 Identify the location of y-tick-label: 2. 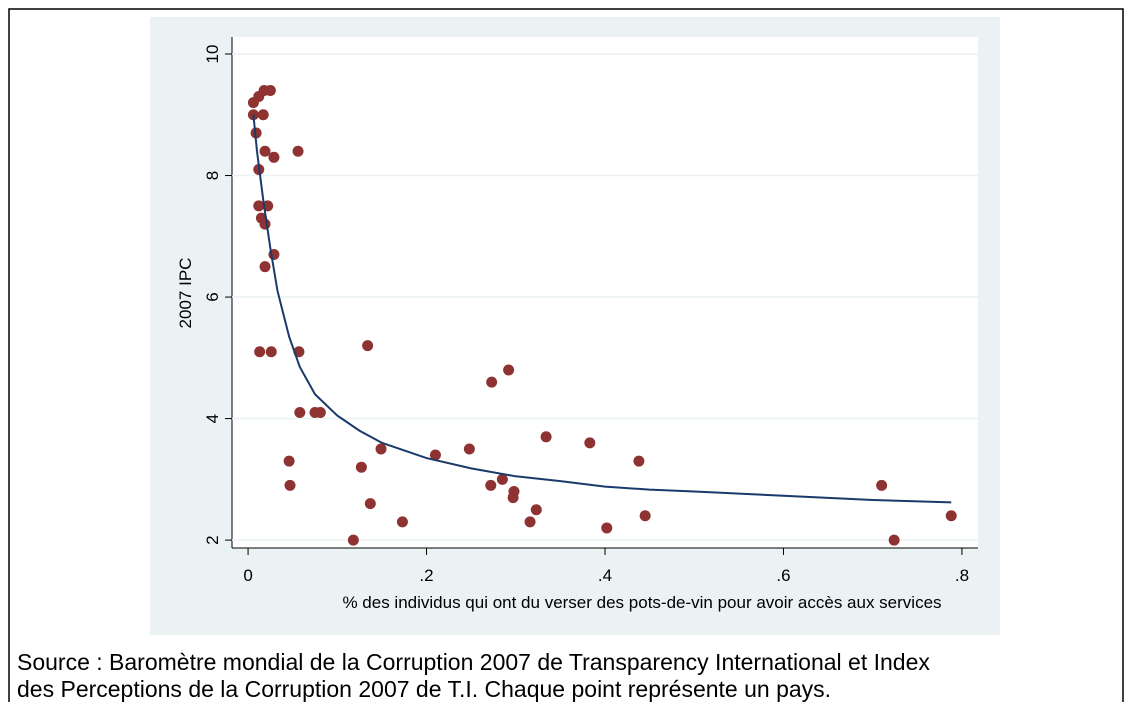
(212, 539).